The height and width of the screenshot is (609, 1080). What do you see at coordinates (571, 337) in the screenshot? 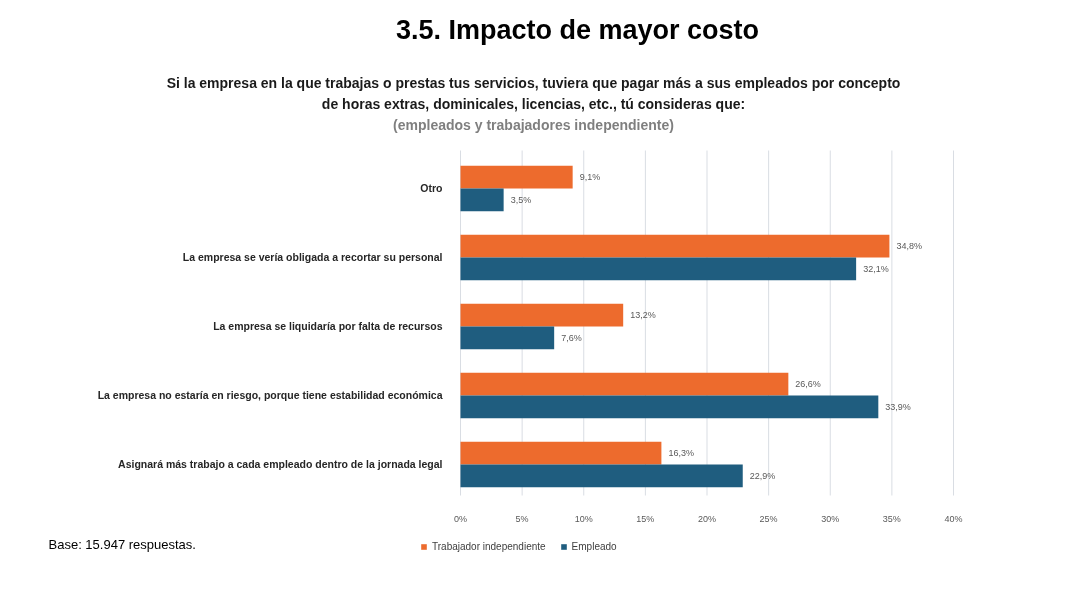
I see `data-label: 7,6%` at bounding box center [571, 337].